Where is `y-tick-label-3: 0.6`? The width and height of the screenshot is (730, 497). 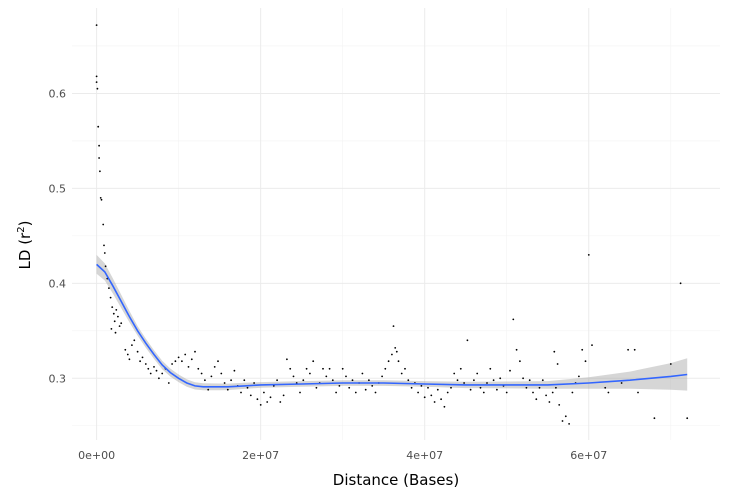
y-tick-label-3: 0.6 is located at coordinates (58, 93).